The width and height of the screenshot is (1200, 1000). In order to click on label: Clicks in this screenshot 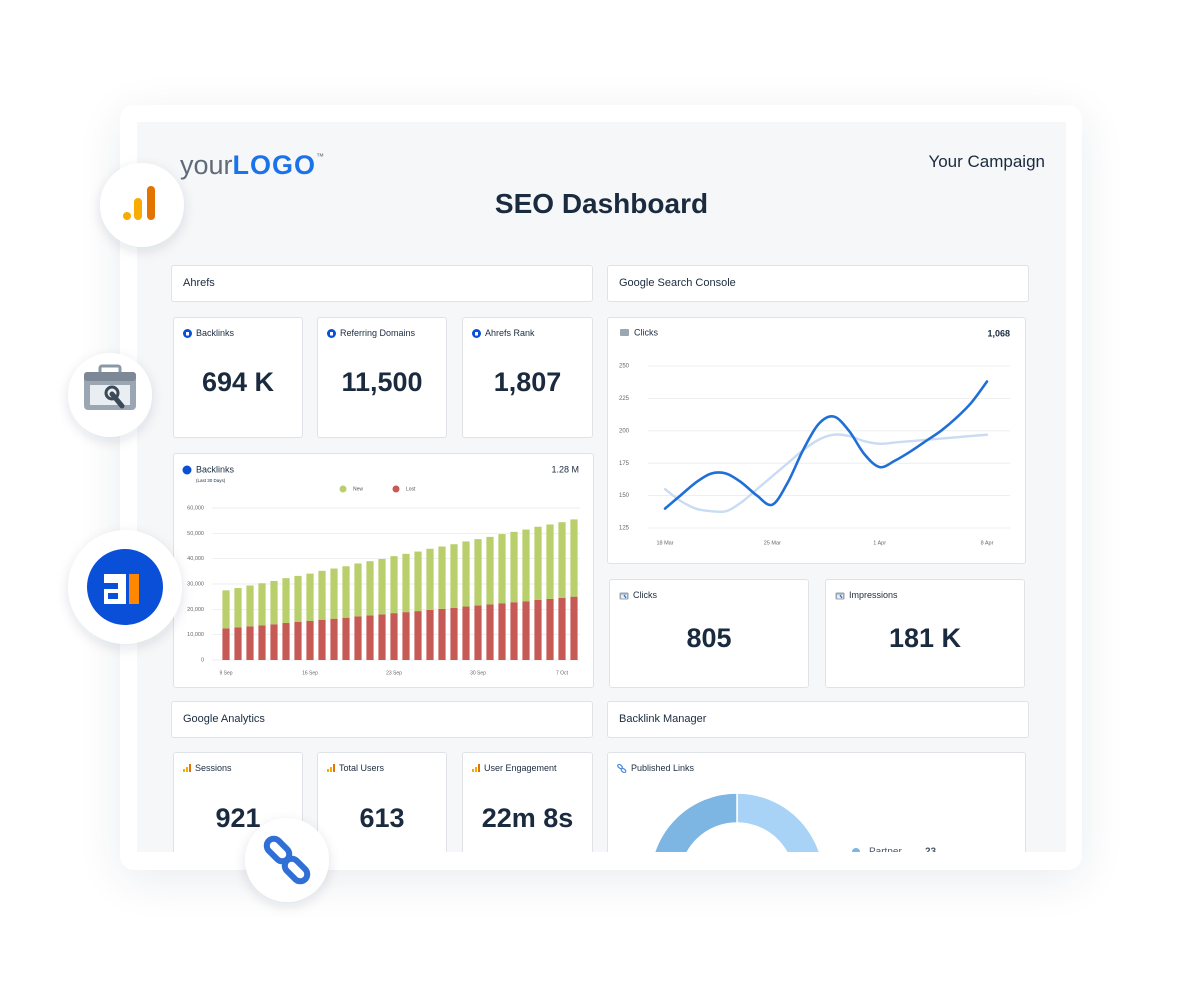, I will do `click(645, 595)`.